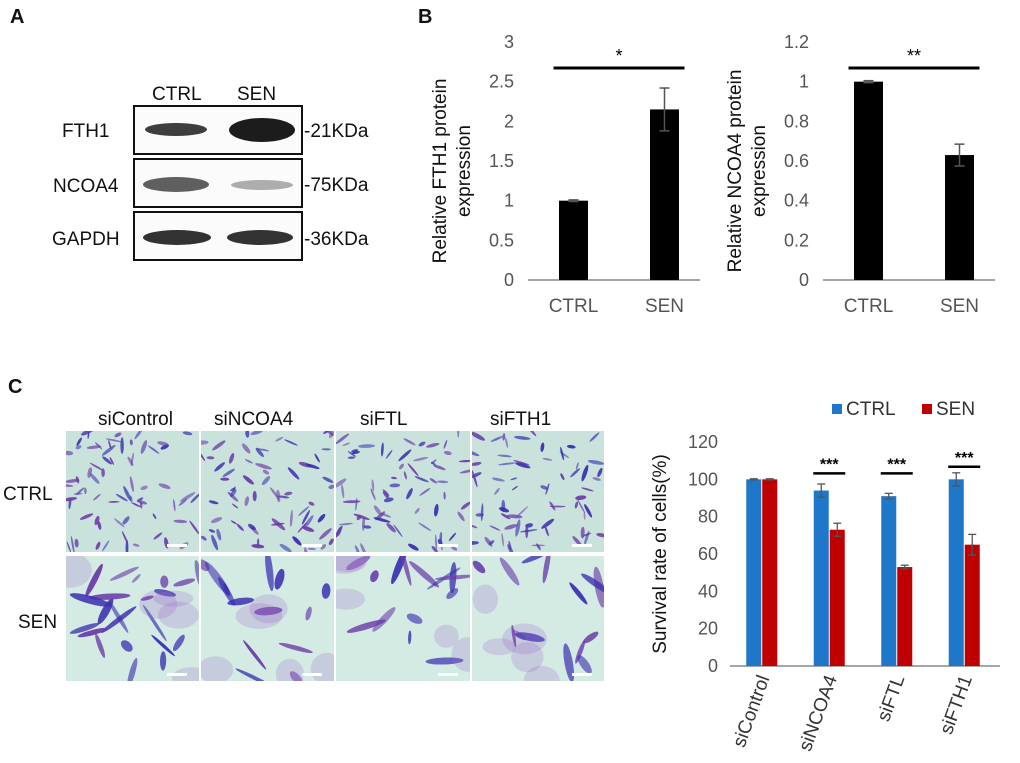 The image size is (1020, 763). What do you see at coordinates (262, 130) in the screenshot?
I see `band-fth1-sen` at bounding box center [262, 130].